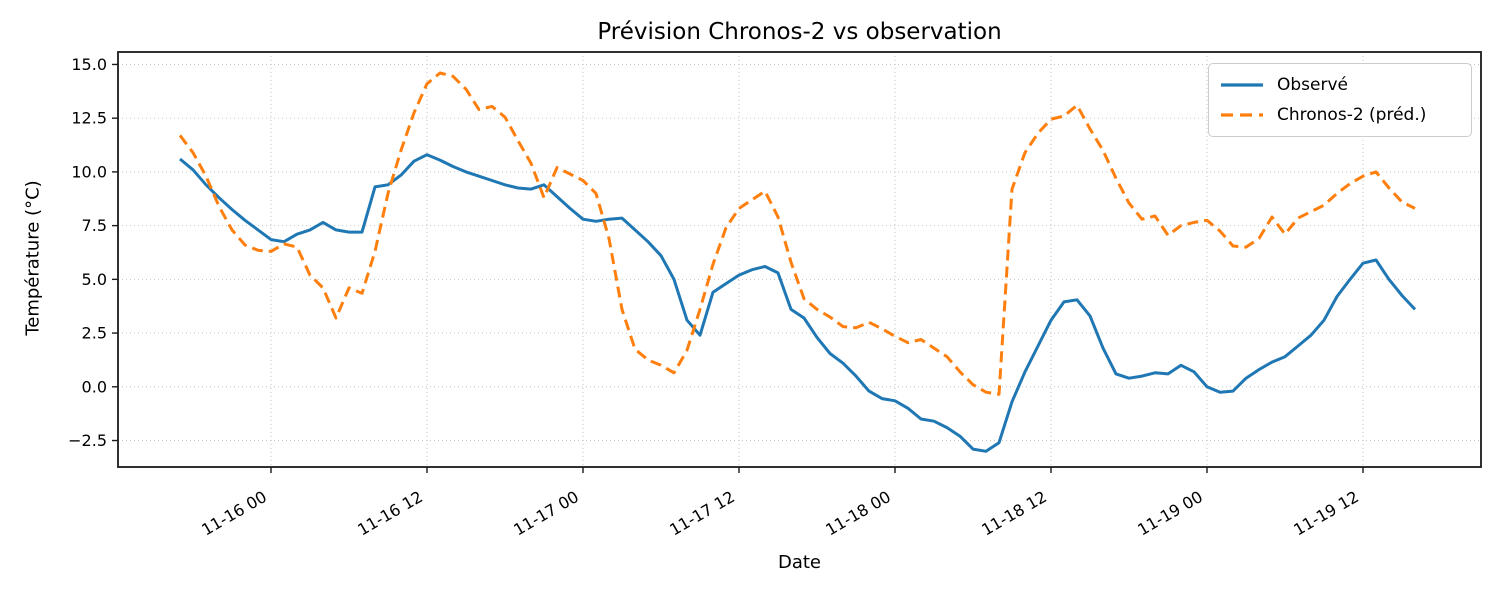 The width and height of the screenshot is (1500, 600). Describe the element at coordinates (94, 386) in the screenshot. I see `y-tick-label: 0.0` at that location.